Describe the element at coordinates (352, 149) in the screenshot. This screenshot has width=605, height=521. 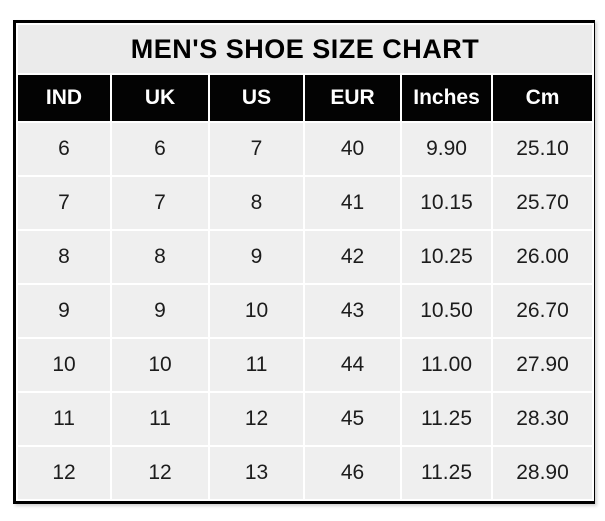
I see `table-cell: 40` at that location.